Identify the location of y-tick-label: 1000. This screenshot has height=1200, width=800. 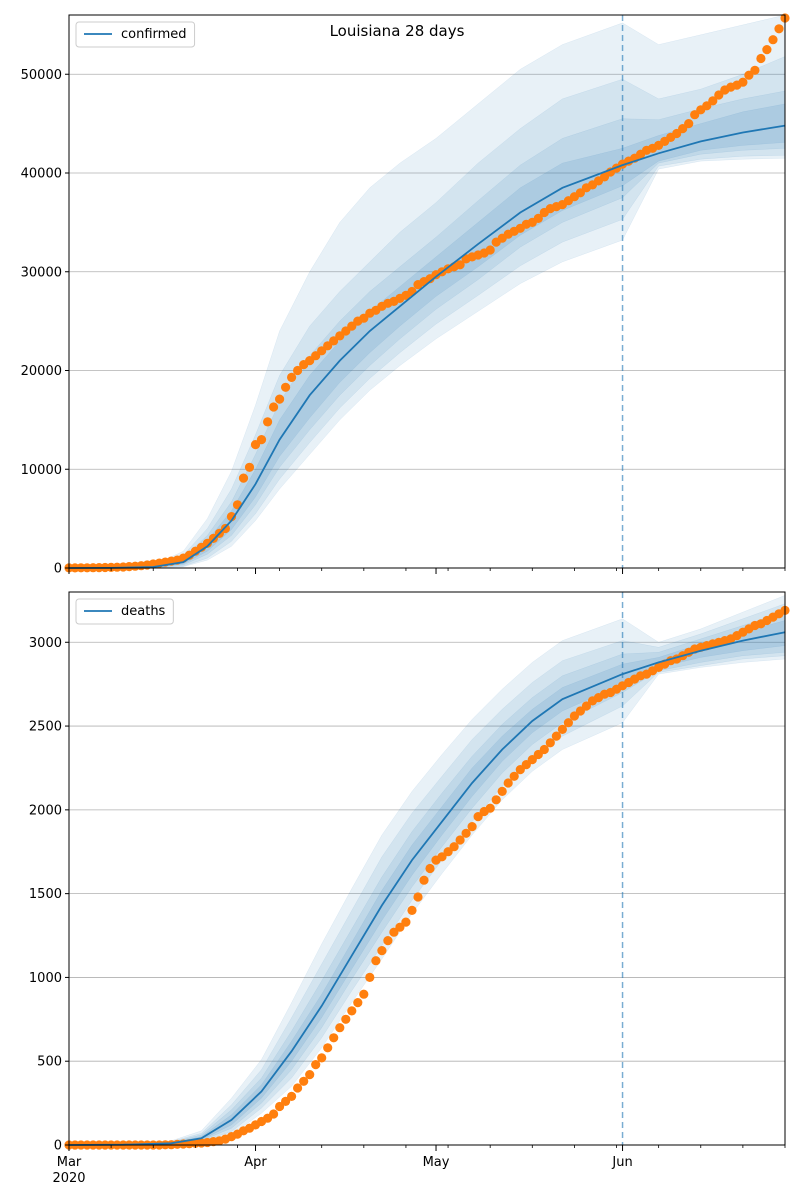
(45, 978).